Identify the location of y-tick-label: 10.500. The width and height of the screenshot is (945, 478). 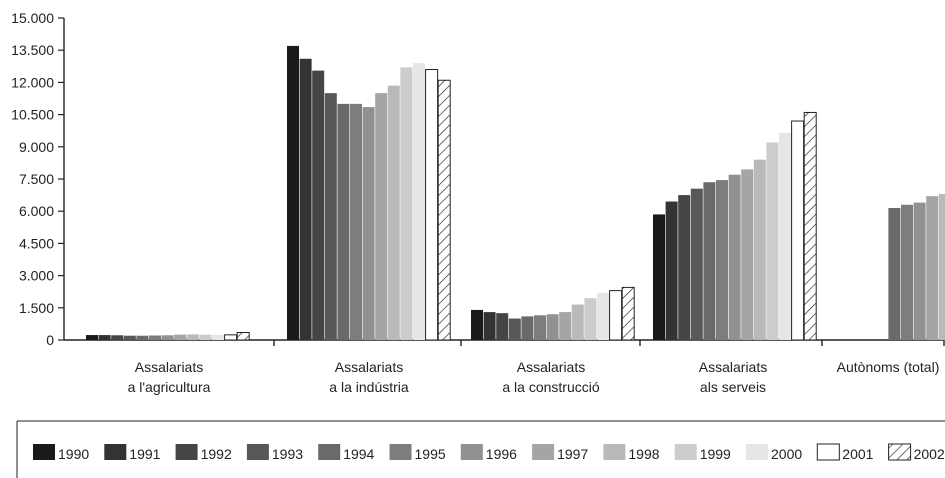
(32, 115).